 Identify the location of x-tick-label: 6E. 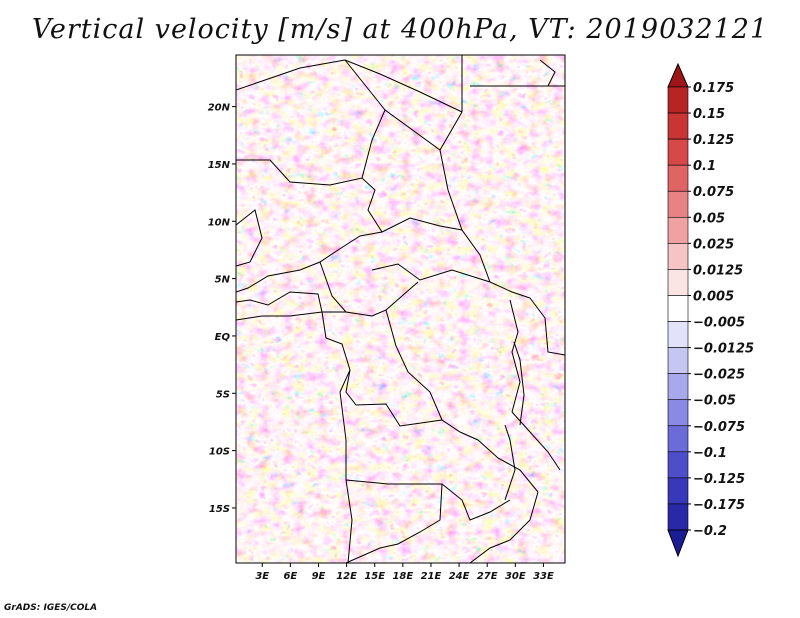
(290, 576).